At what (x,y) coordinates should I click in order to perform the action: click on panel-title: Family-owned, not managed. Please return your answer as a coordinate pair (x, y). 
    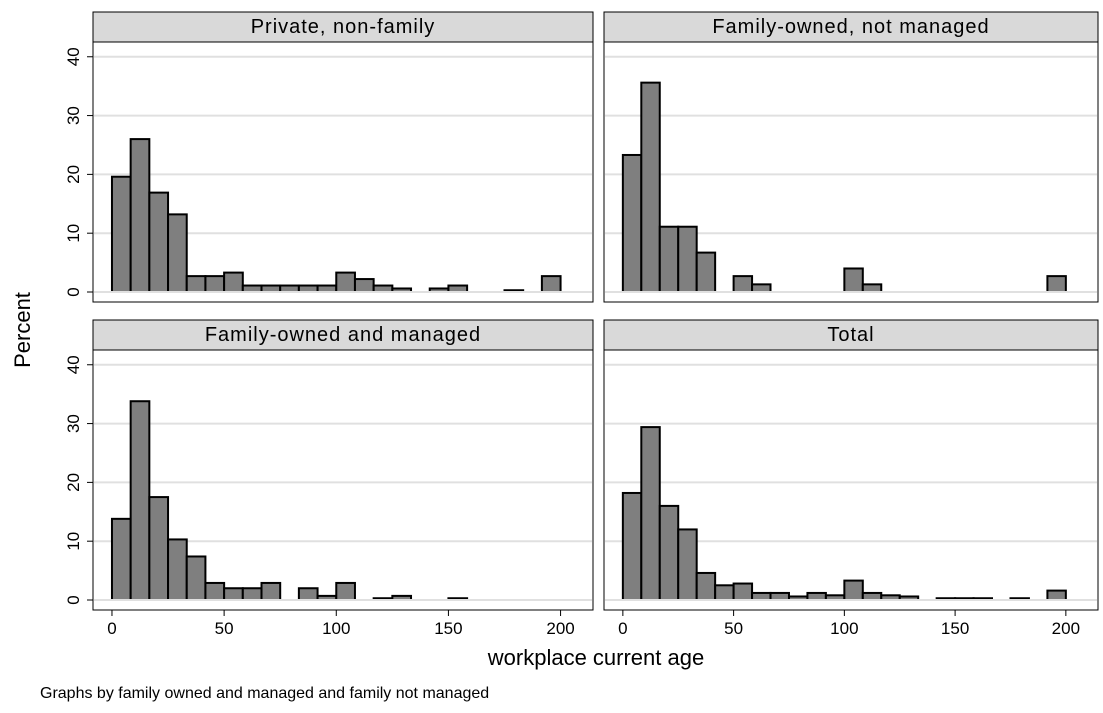
    Looking at the image, I should click on (850, 27).